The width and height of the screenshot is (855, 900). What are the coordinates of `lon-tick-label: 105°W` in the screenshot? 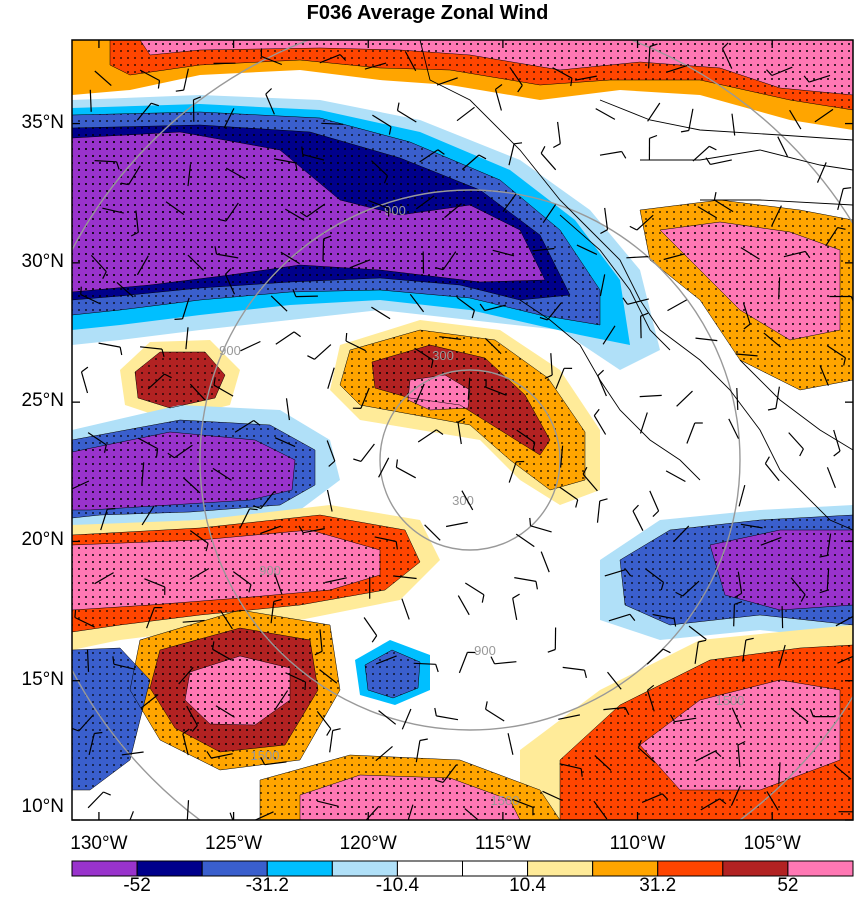 It's located at (772, 843).